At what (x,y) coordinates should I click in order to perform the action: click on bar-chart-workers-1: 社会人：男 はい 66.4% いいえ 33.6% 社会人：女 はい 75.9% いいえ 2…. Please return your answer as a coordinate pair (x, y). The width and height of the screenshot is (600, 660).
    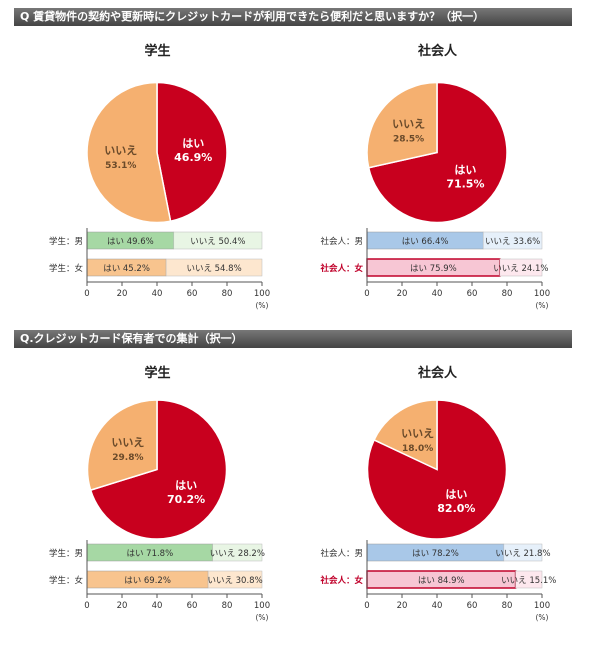
    Looking at the image, I should click on (434, 269).